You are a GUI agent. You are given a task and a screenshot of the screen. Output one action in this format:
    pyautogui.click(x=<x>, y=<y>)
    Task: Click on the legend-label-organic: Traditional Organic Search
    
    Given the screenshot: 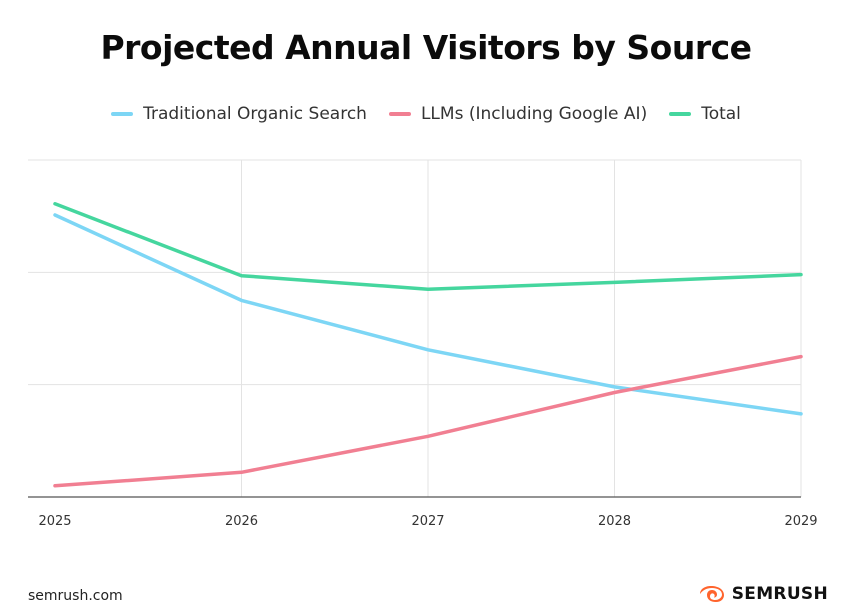 What is the action you would take?
    pyautogui.click(x=255, y=114)
    